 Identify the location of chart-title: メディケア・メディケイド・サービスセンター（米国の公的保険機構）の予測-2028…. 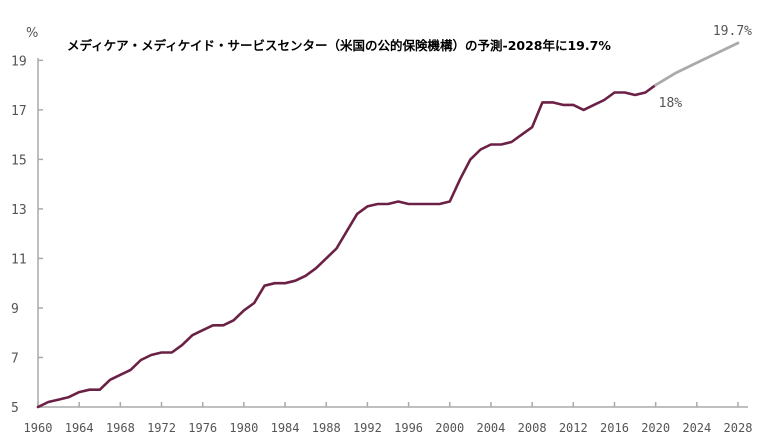
(339, 45).